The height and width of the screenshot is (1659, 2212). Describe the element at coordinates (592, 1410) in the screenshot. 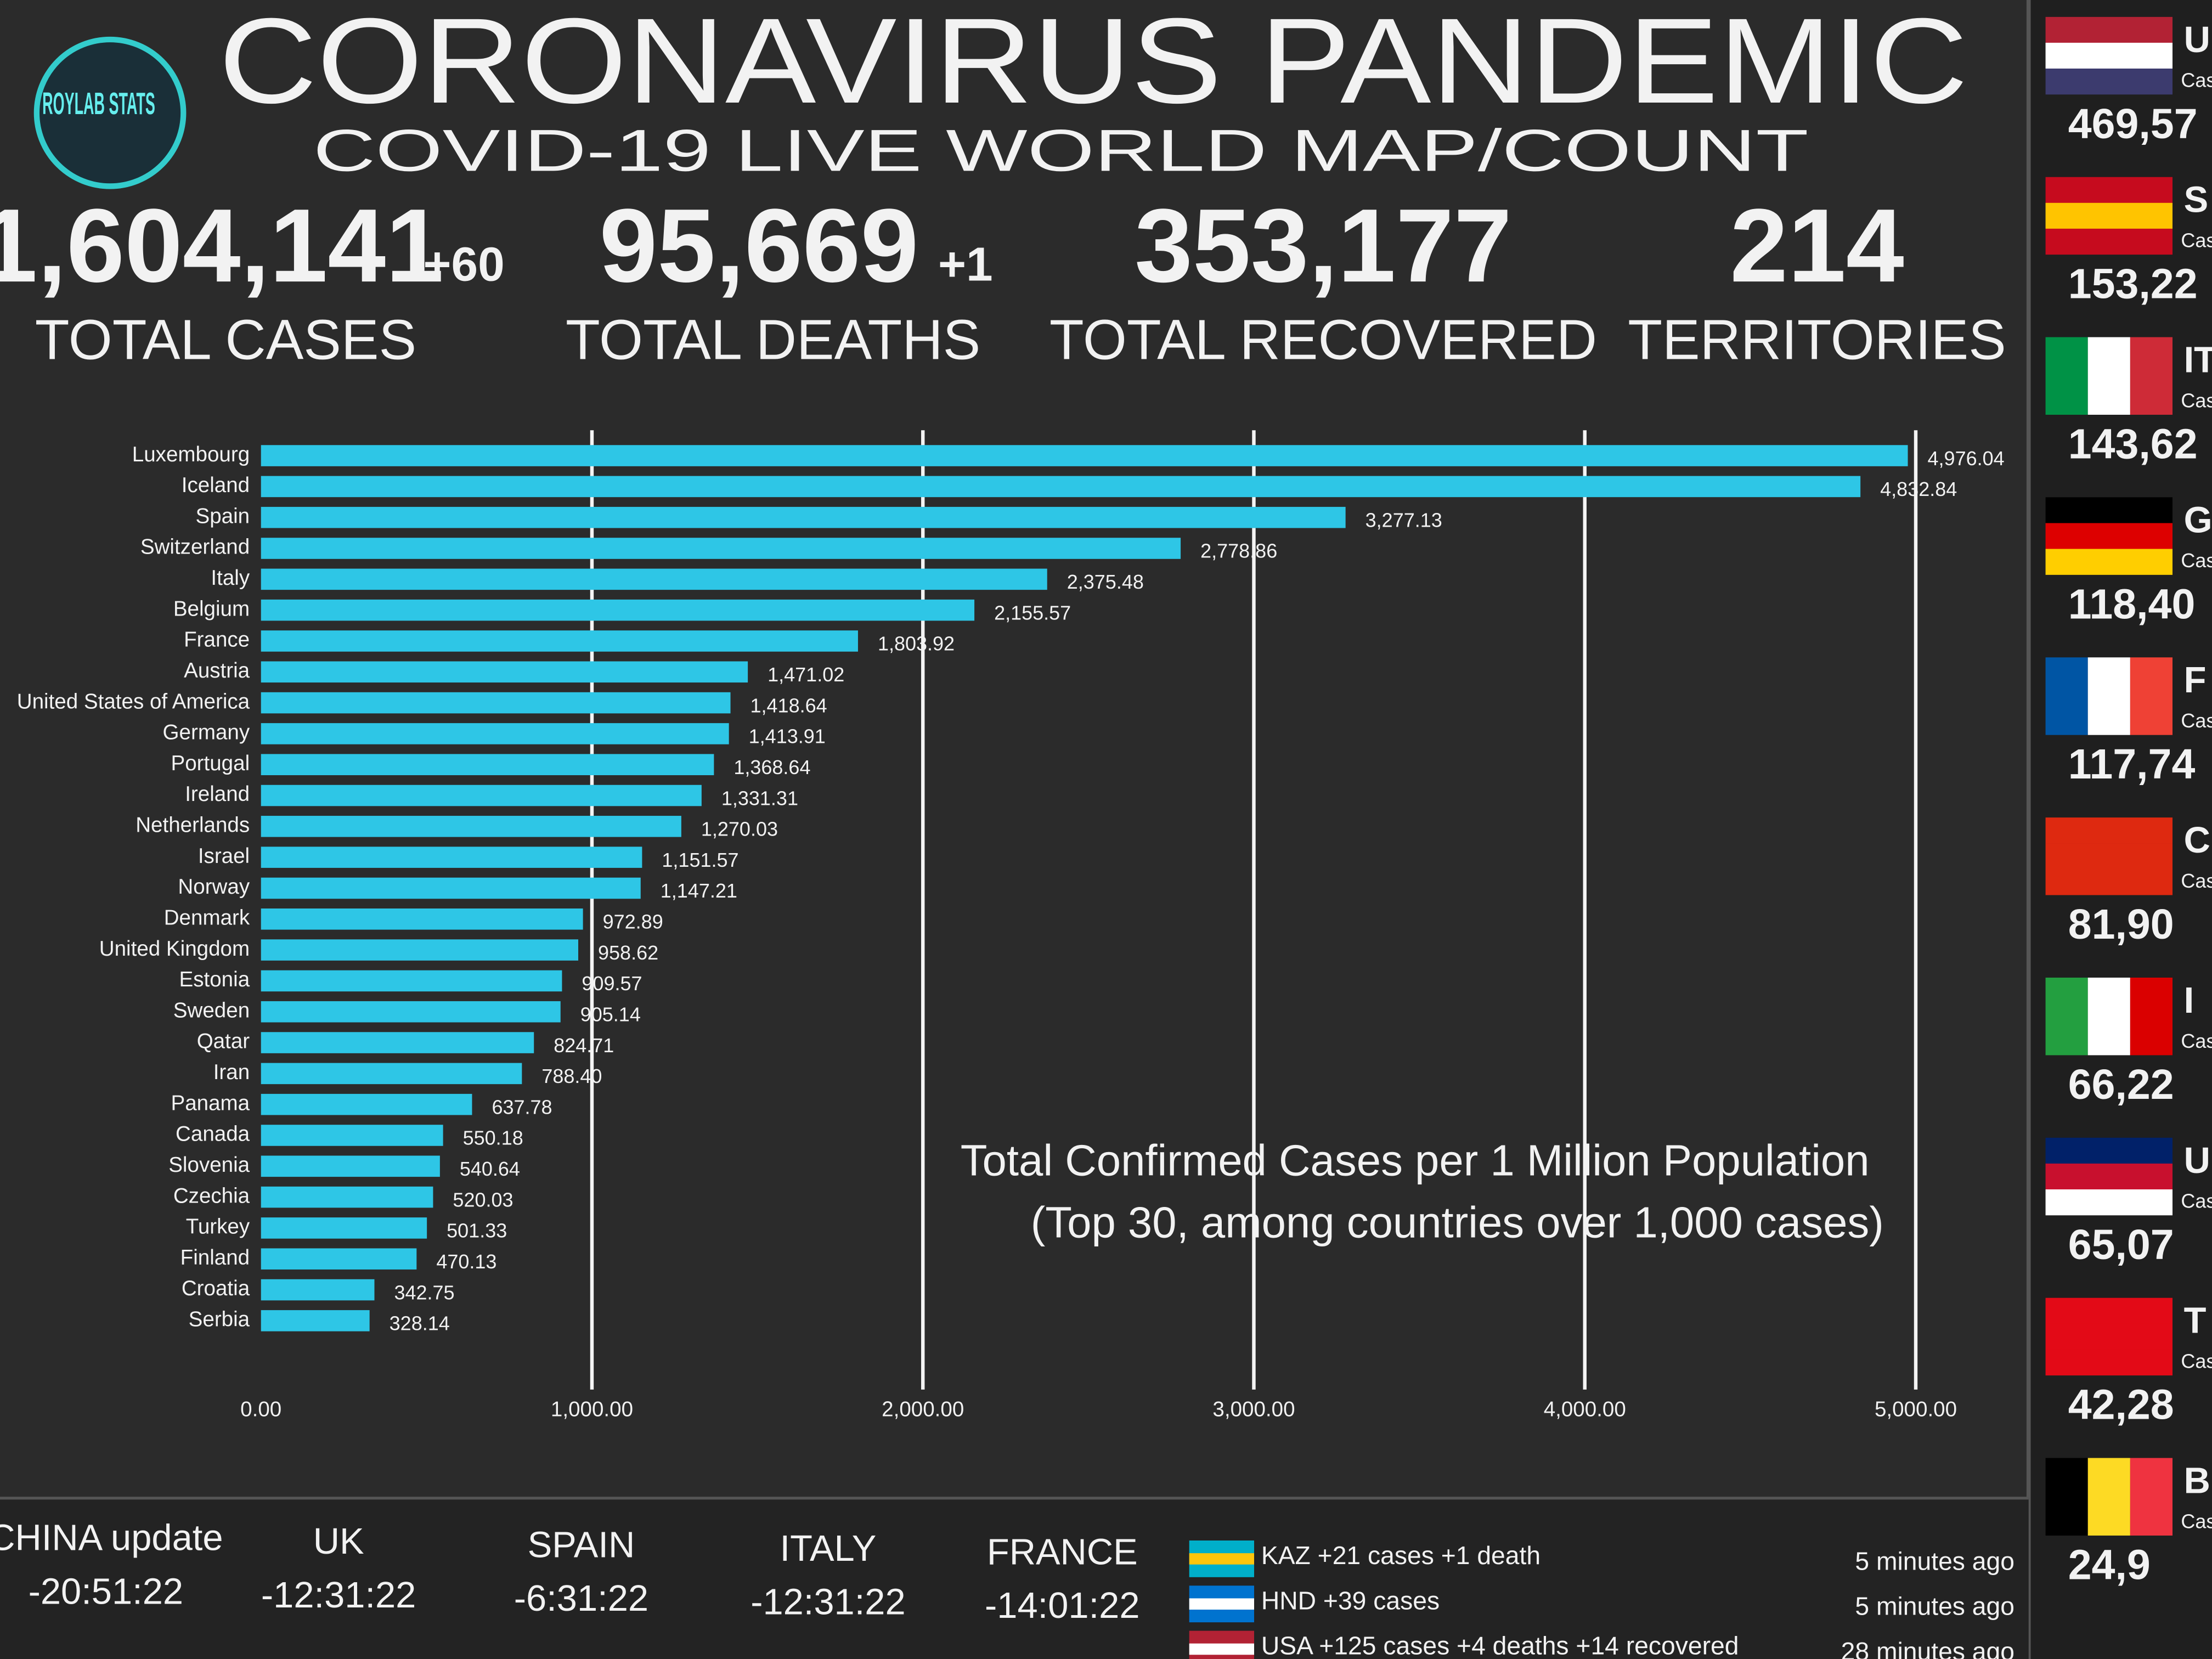

I see `x-tick-label: 1,000.00` at that location.